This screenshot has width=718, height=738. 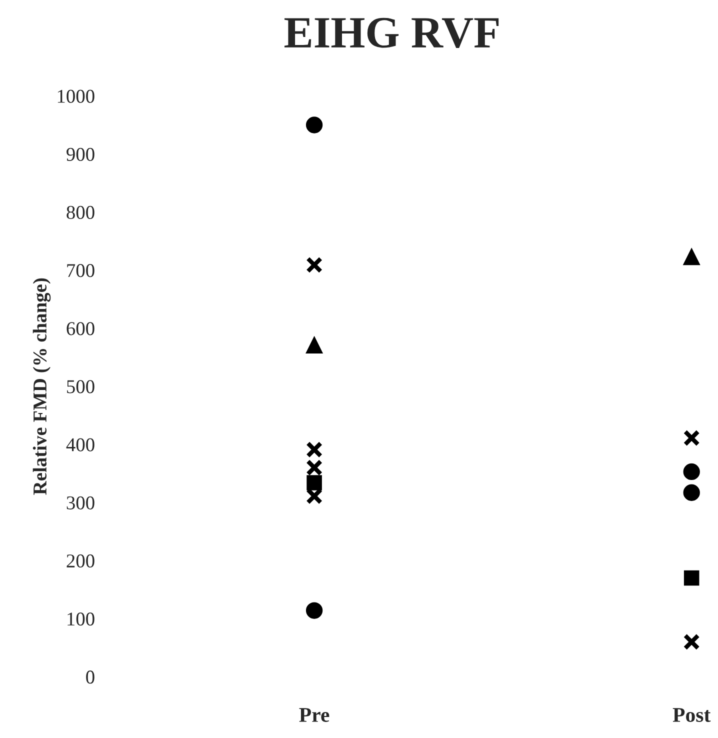 What do you see at coordinates (314, 715) in the screenshot?
I see `x-tick-label: Pre` at bounding box center [314, 715].